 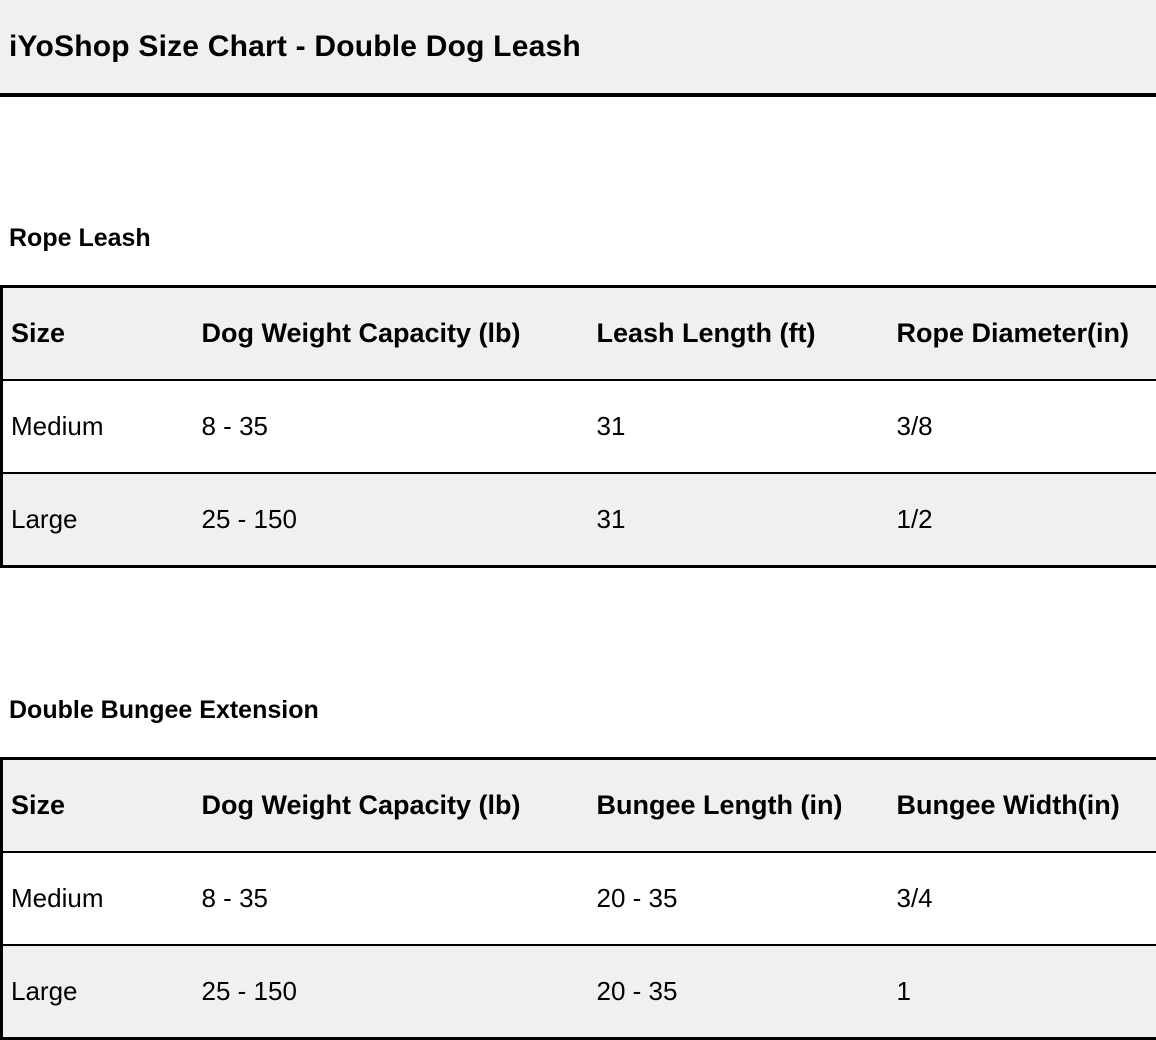 I want to click on cell-width: 3/4, so click(x=914, y=898).